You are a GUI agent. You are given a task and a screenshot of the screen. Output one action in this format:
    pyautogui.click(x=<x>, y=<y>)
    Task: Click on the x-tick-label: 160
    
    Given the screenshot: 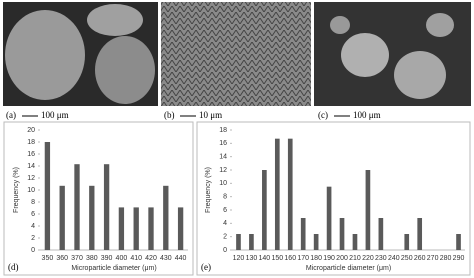 What is the action you would take?
    pyautogui.click(x=290, y=258)
    